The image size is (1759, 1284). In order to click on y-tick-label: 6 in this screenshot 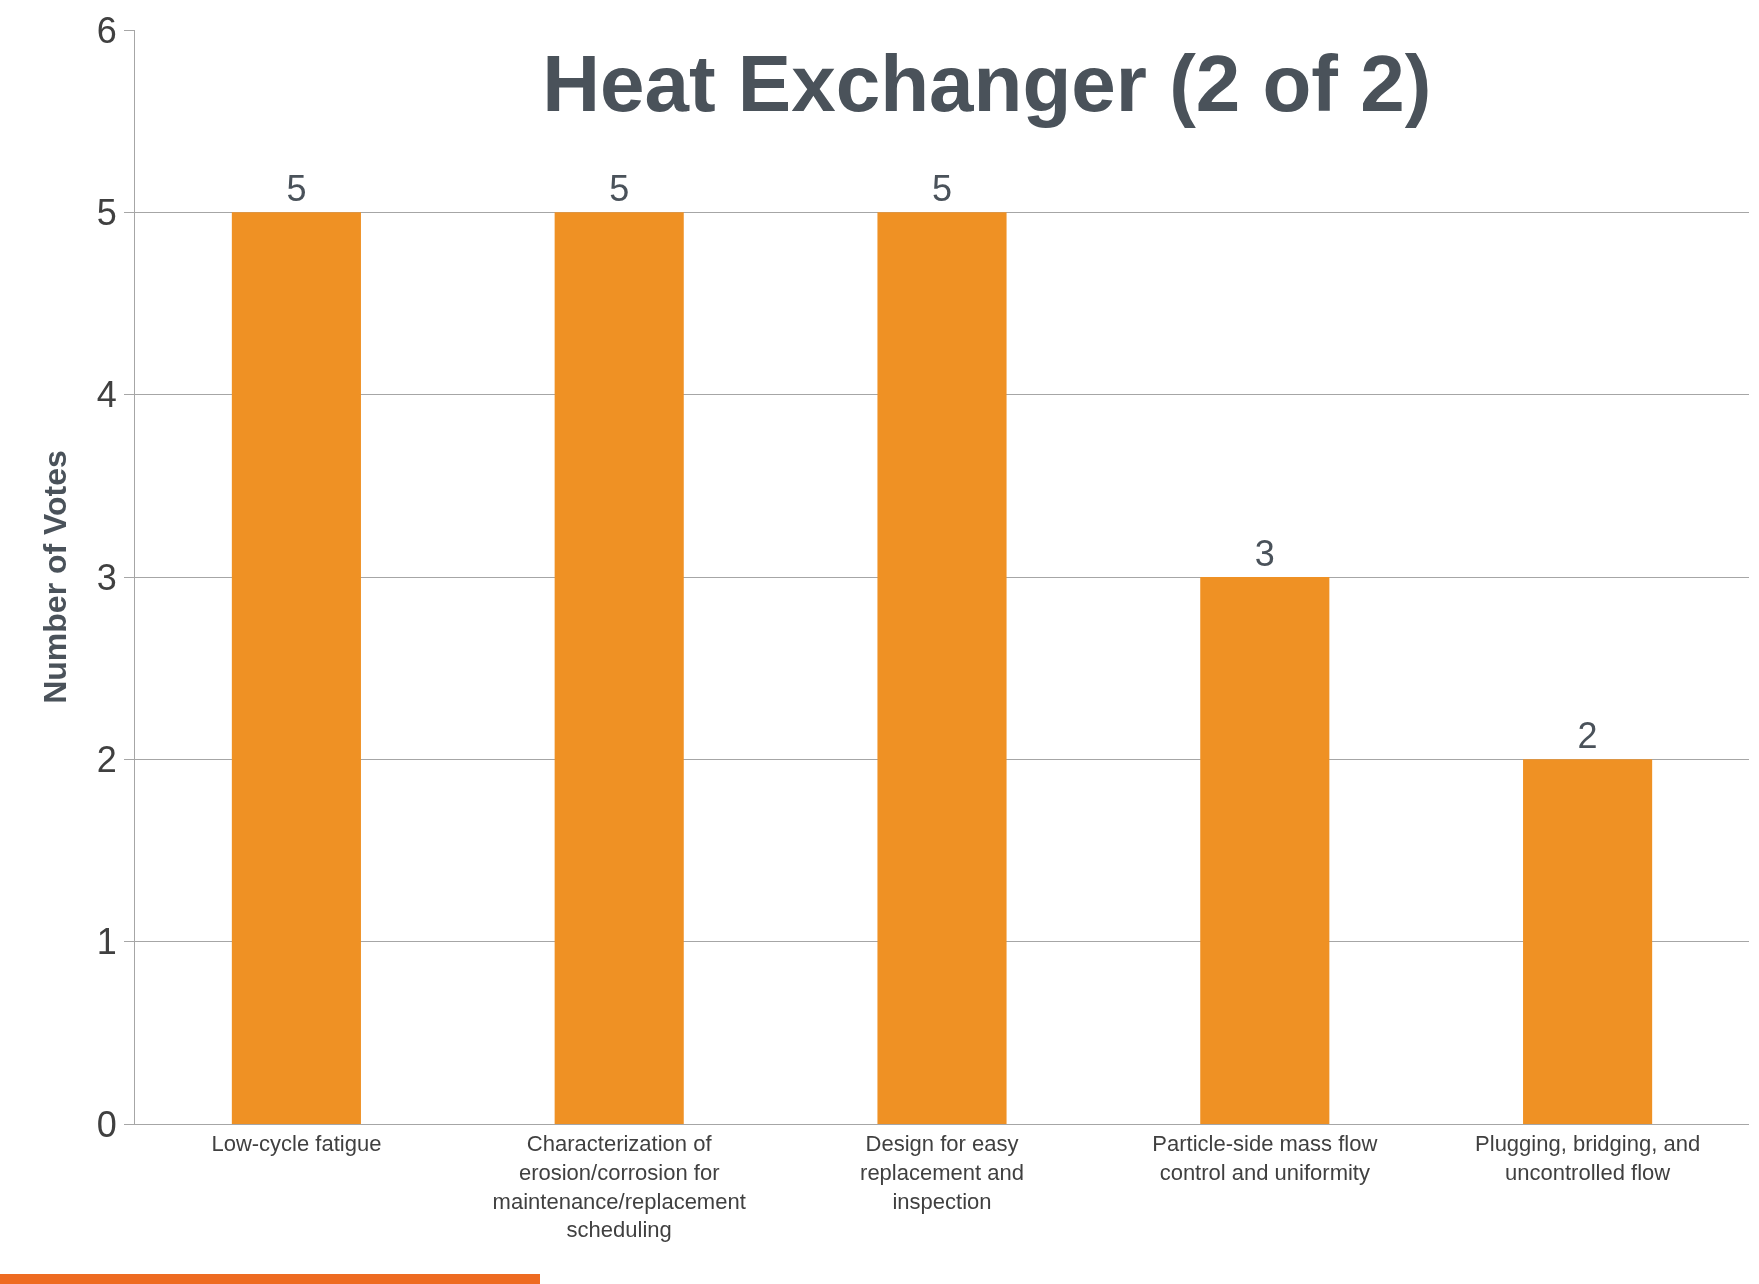, I will do `click(106, 30)`.